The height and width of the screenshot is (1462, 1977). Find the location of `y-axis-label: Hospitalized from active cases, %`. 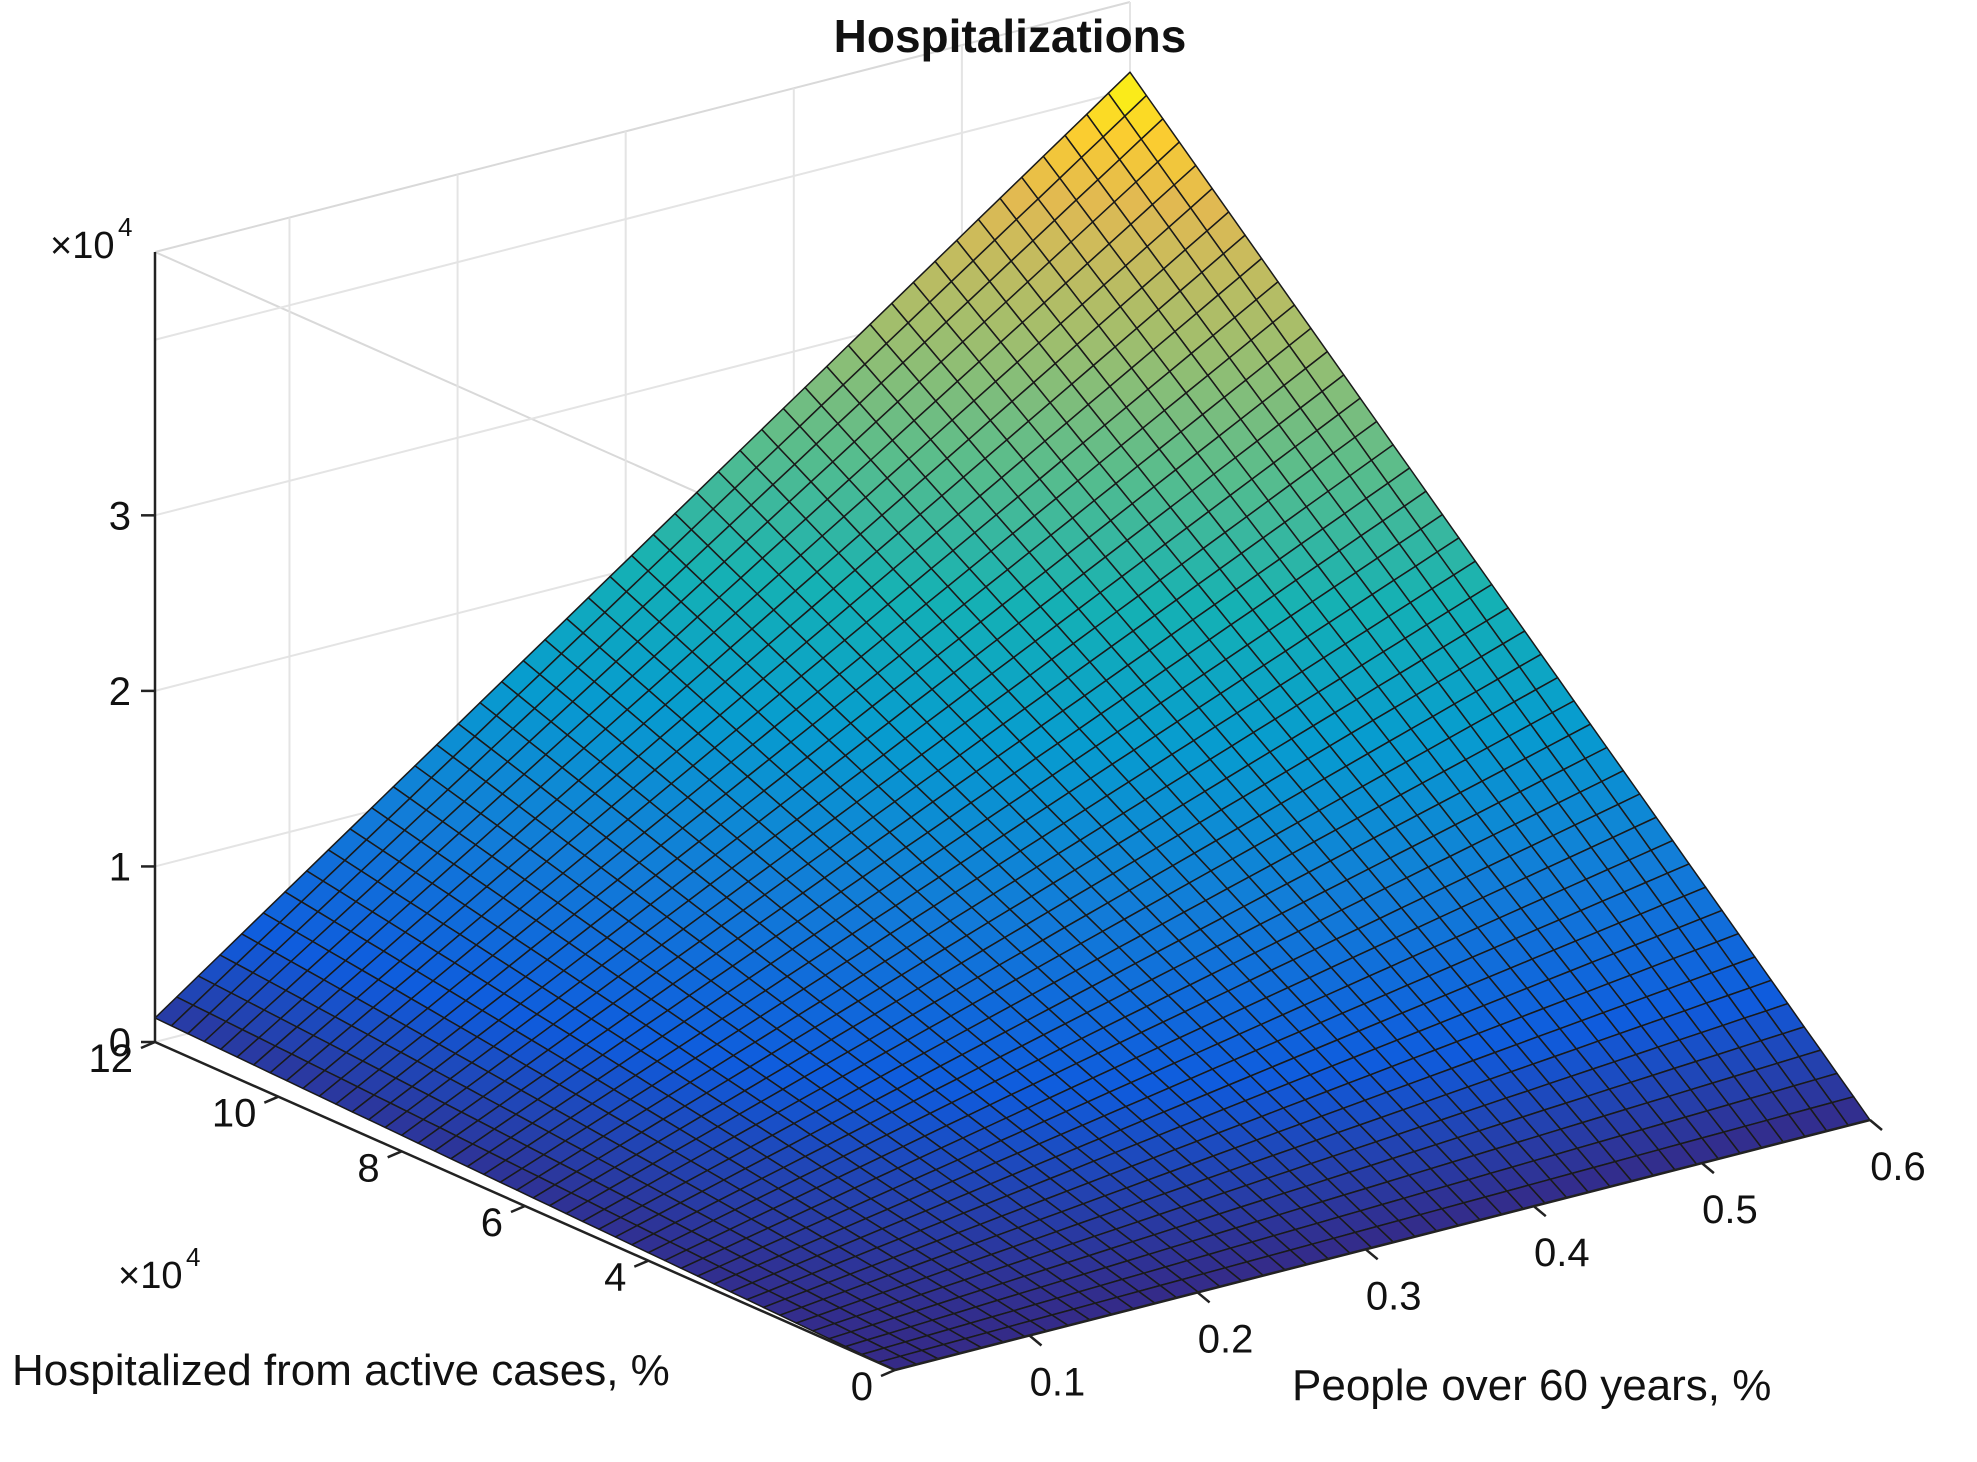

y-axis-label: Hospitalized from active cases, % is located at coordinates (341, 1370).